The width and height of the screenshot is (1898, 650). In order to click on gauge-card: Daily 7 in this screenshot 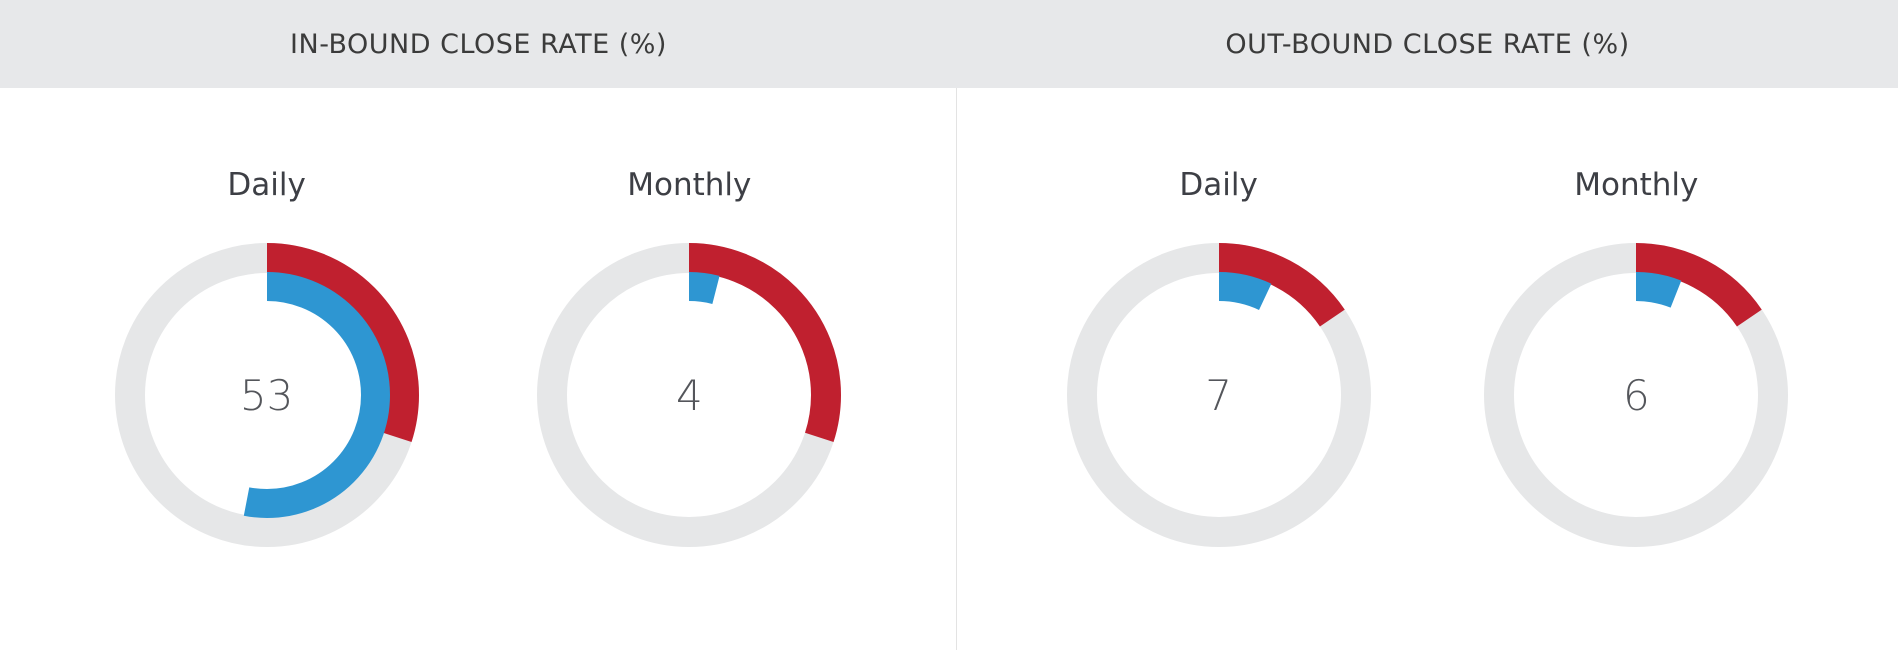, I will do `click(1219, 360)`.